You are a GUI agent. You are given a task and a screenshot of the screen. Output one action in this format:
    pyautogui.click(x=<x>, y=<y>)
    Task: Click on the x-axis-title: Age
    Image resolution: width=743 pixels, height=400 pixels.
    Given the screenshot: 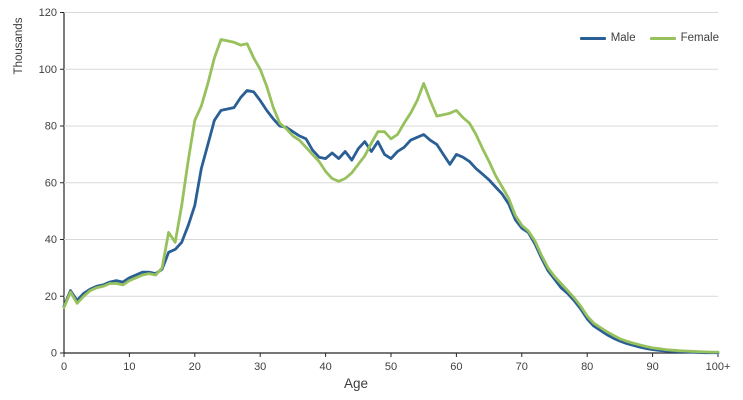 What is the action you would take?
    pyautogui.click(x=356, y=383)
    